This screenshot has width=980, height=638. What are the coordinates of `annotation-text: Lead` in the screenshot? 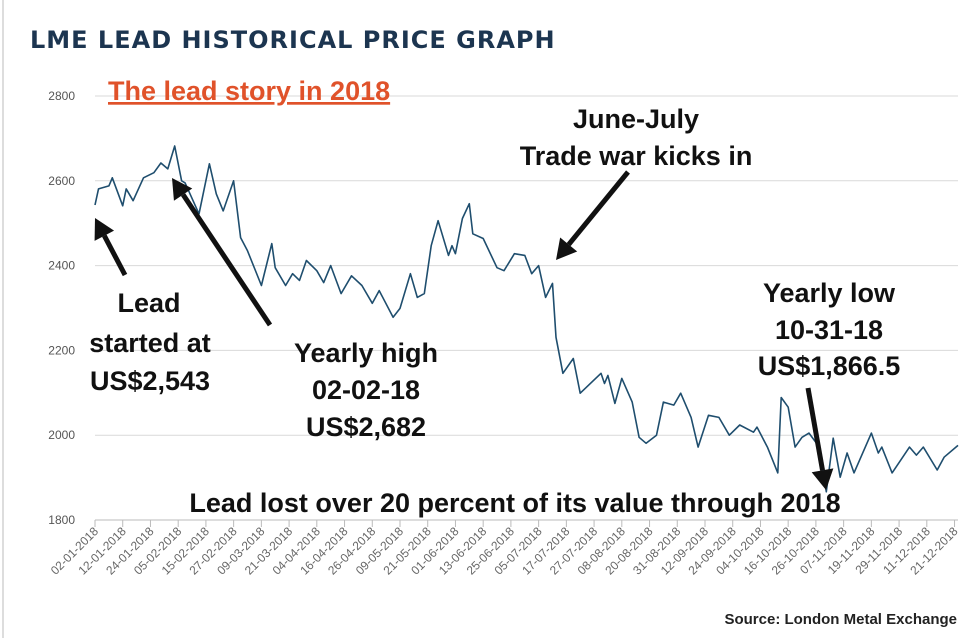 It's located at (148, 303).